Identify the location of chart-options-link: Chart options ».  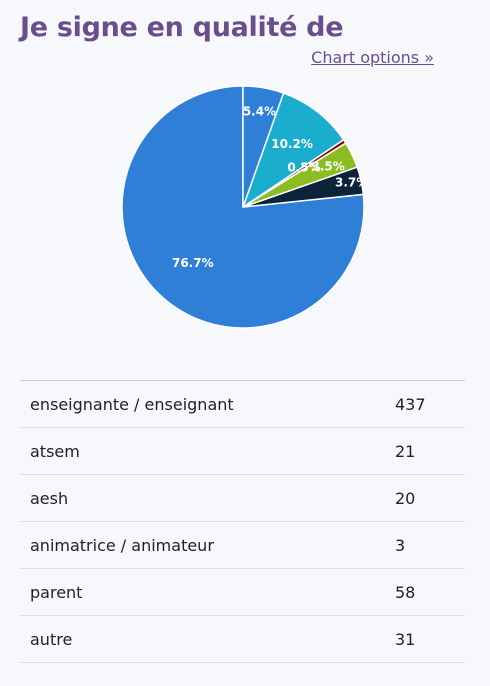
(372, 57).